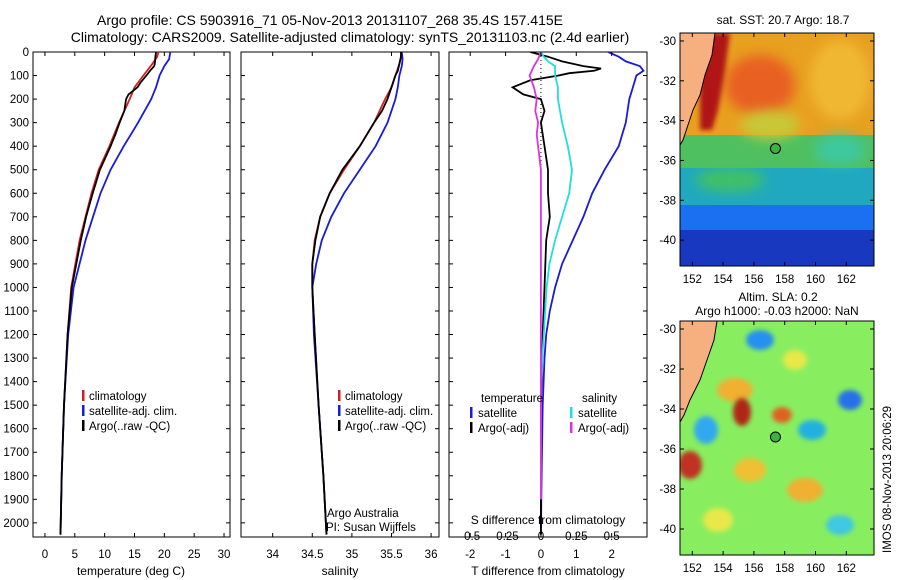 The width and height of the screenshot is (900, 580). I want to click on depth-tick-label: 600, so click(19, 194).